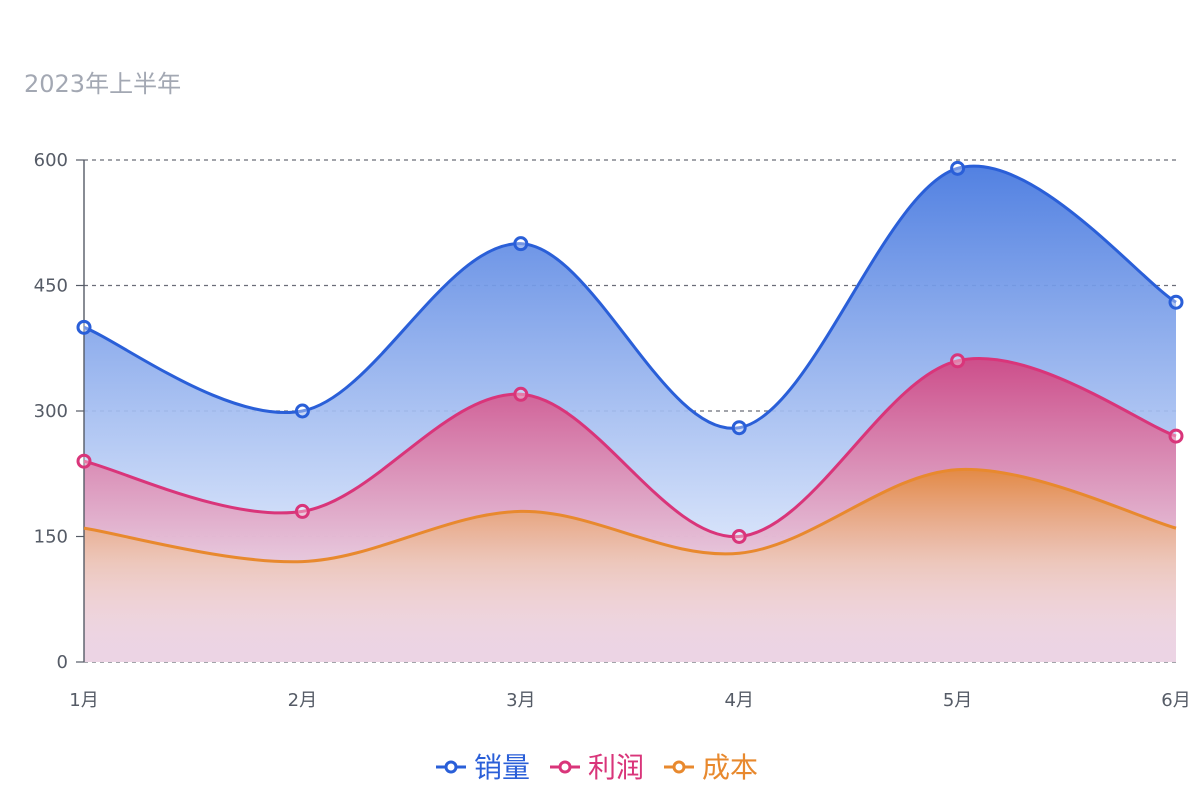  I want to click on x-tick-label: 6月, so click(1175, 700).